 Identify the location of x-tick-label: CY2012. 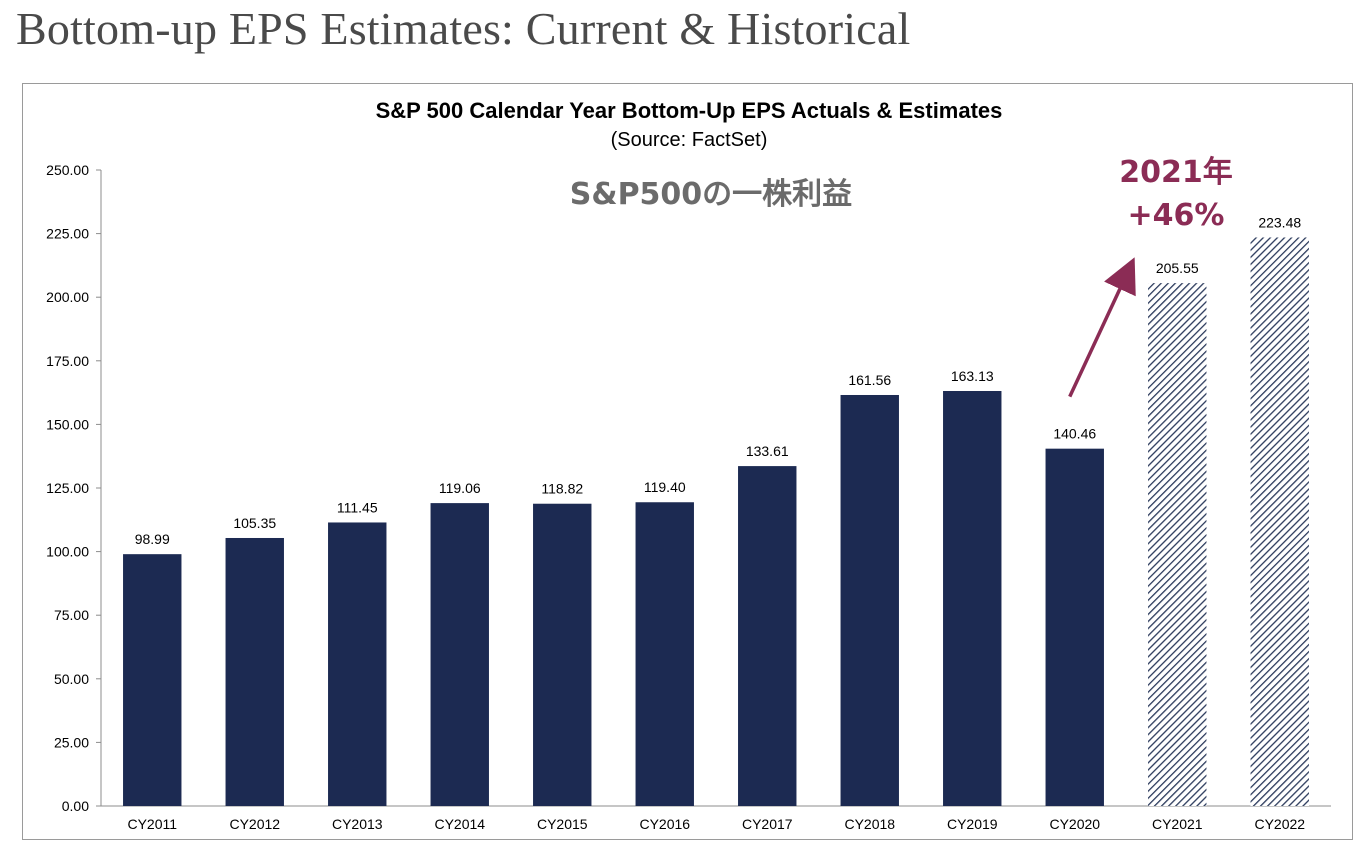
(254, 824).